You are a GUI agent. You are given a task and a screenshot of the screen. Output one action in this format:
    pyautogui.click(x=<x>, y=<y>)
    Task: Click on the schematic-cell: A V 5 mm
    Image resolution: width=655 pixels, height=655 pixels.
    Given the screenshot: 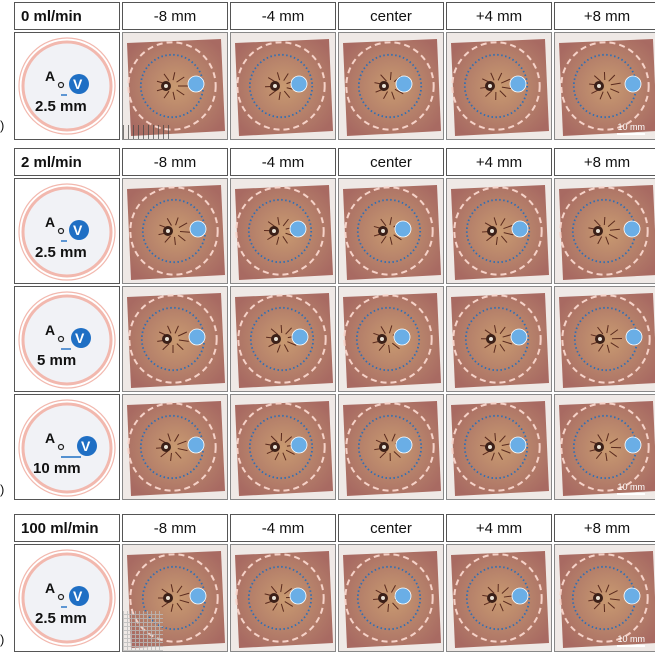 What is the action you would take?
    pyautogui.click(x=67, y=339)
    